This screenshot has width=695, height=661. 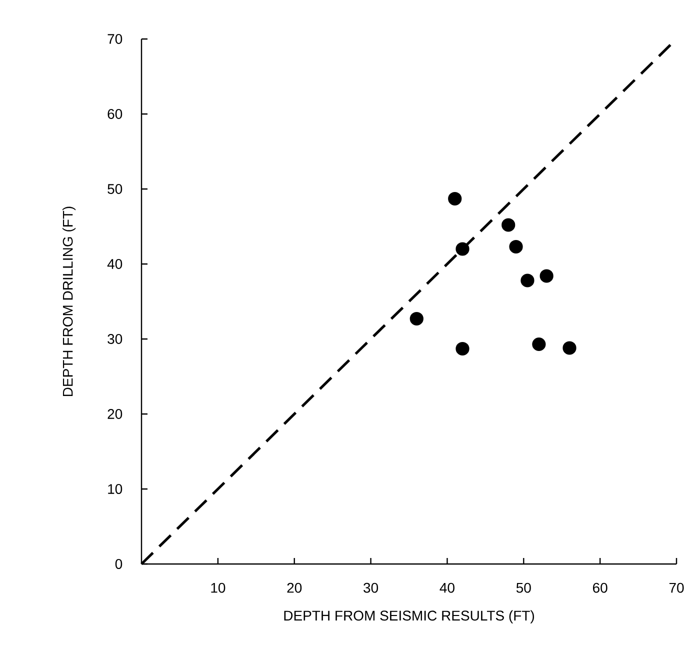 What do you see at coordinates (115, 39) in the screenshot?
I see `y-tick-label: 70` at bounding box center [115, 39].